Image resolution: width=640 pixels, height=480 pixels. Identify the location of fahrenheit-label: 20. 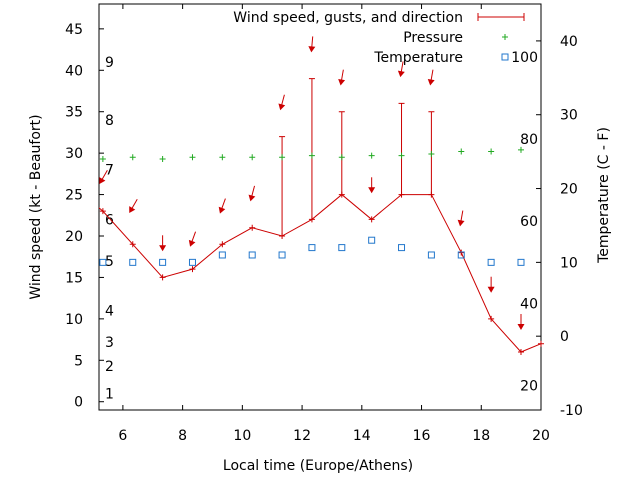
(529, 387).